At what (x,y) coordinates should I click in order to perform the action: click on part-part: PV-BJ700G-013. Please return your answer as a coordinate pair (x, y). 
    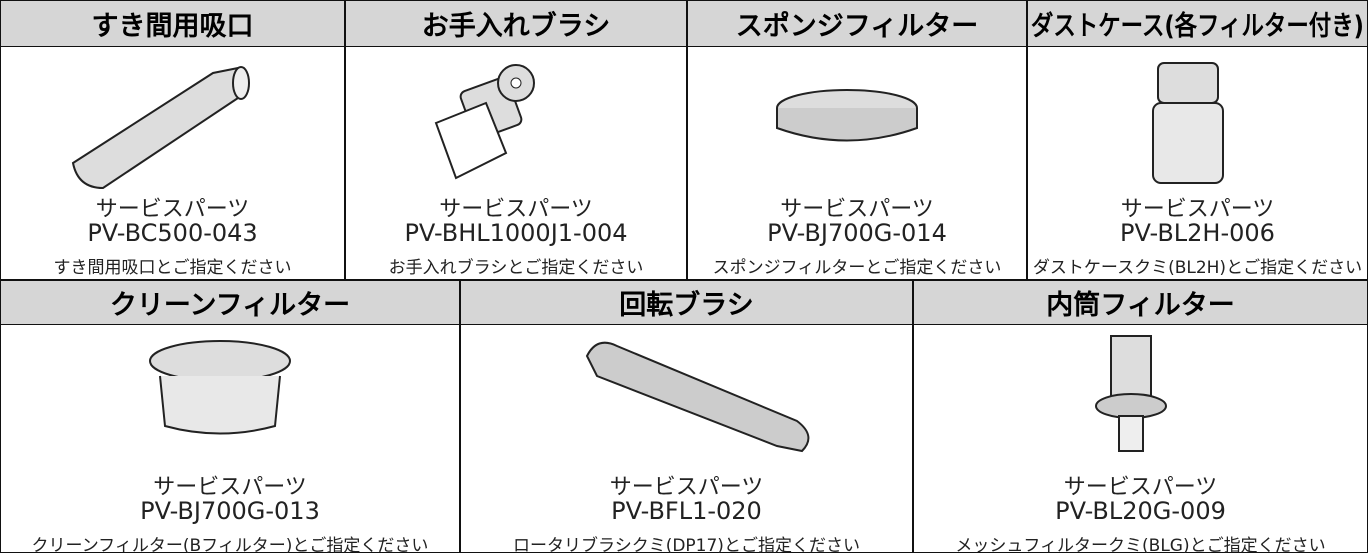
    Looking at the image, I should click on (230, 511).